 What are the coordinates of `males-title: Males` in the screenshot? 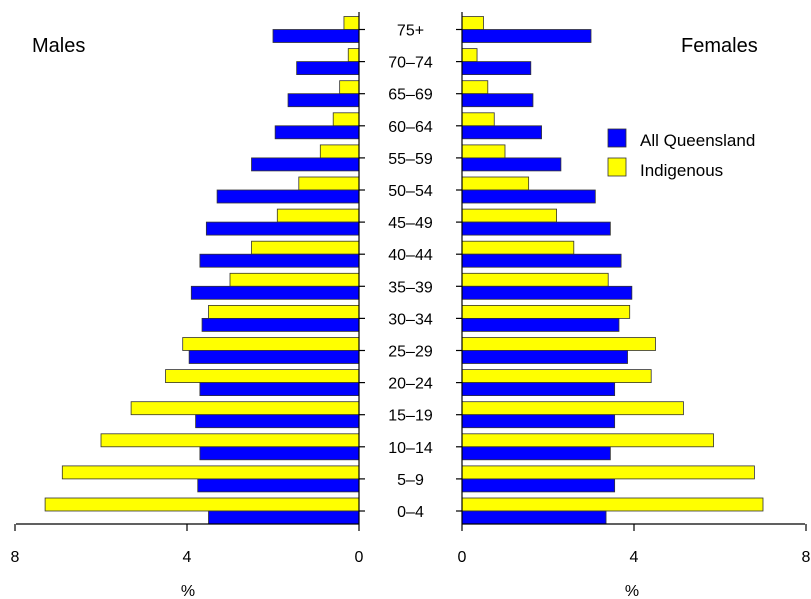 It's located at (58, 46).